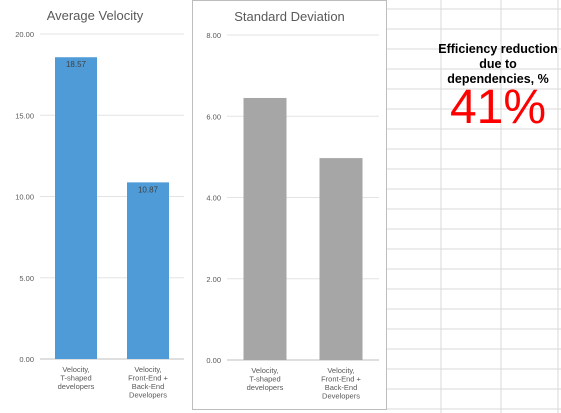 The image size is (561, 413). Describe the element at coordinates (213, 35) in the screenshot. I see `y-tick-label: 8.00` at that location.